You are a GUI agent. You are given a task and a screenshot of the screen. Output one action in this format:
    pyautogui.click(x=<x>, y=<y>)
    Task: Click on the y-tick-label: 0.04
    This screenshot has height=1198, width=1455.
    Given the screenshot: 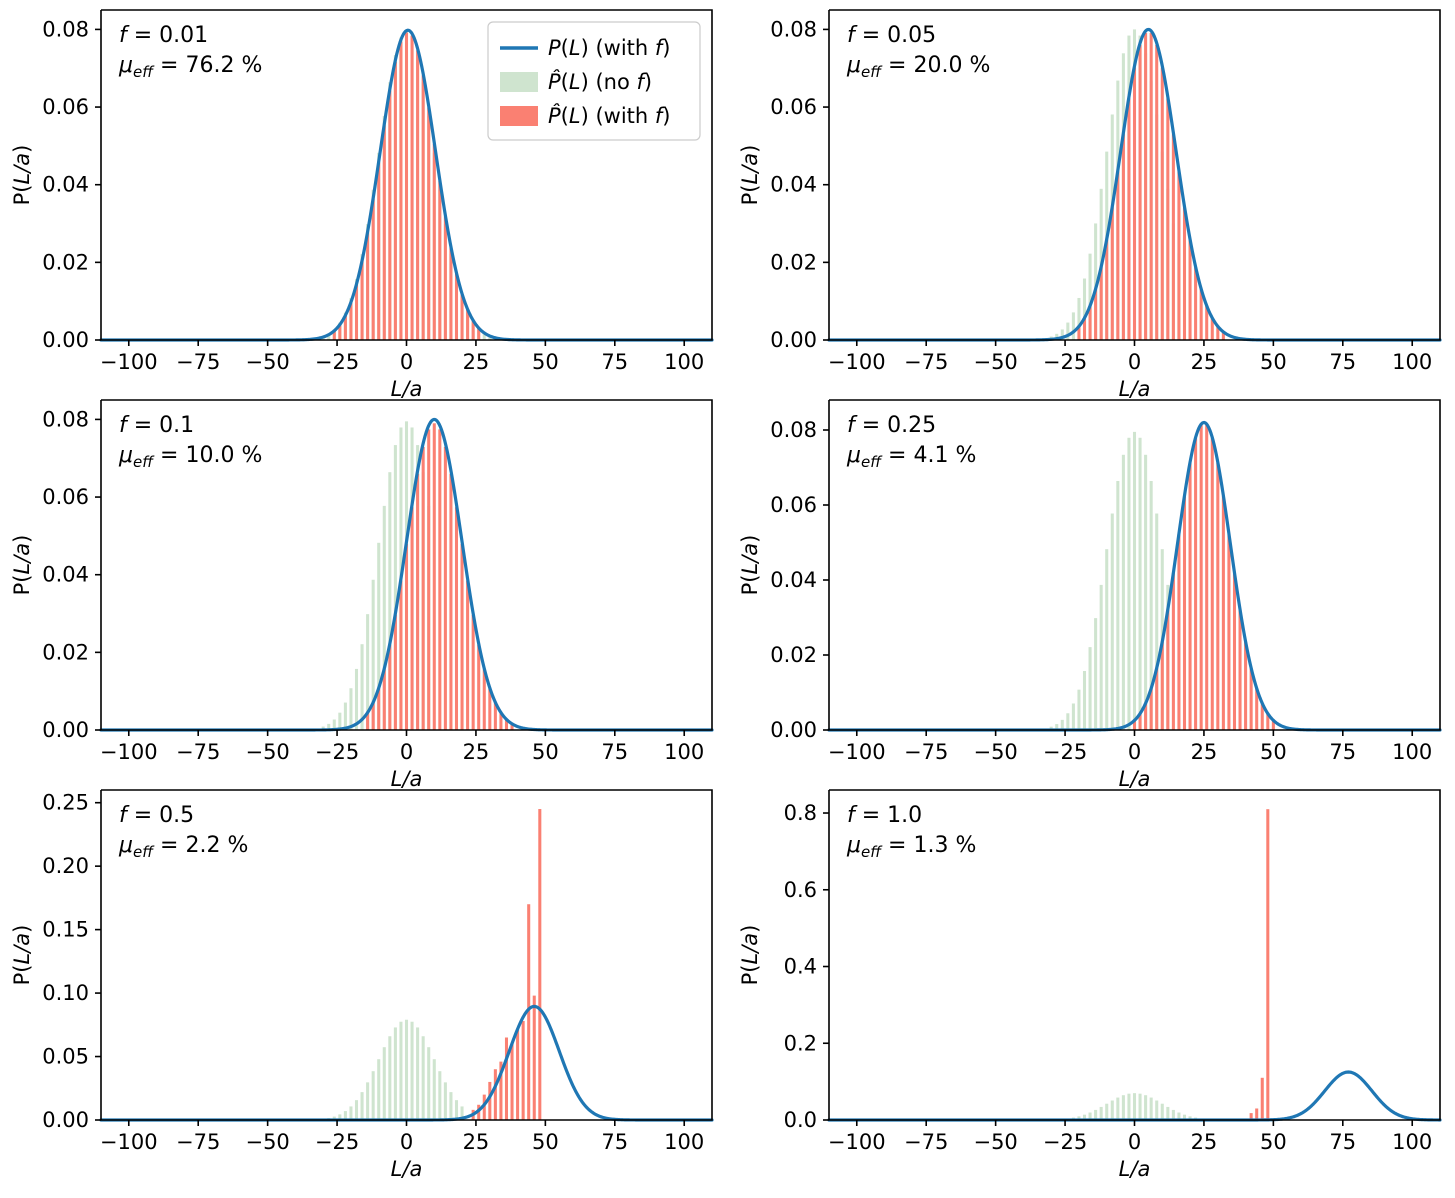 What is the action you would take?
    pyautogui.click(x=65, y=185)
    